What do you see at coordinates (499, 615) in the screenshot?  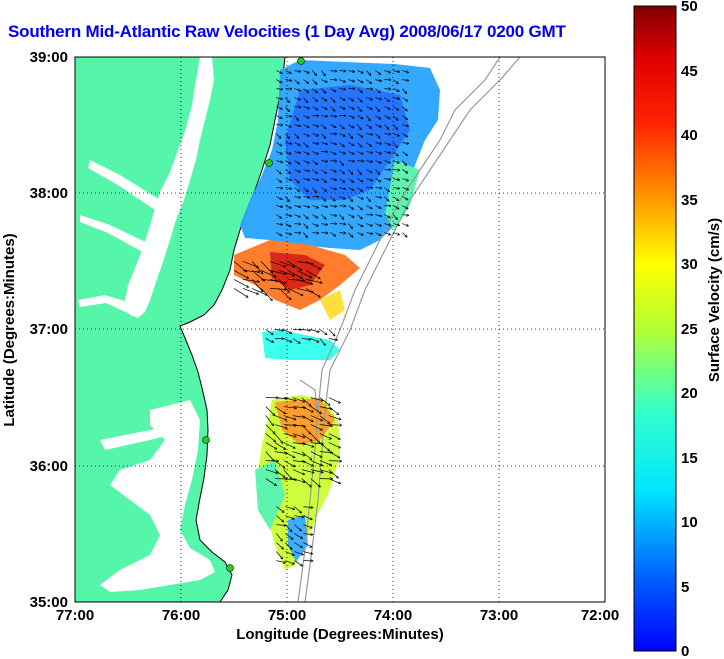 I see `x-tick-label: 73:00` at bounding box center [499, 615].